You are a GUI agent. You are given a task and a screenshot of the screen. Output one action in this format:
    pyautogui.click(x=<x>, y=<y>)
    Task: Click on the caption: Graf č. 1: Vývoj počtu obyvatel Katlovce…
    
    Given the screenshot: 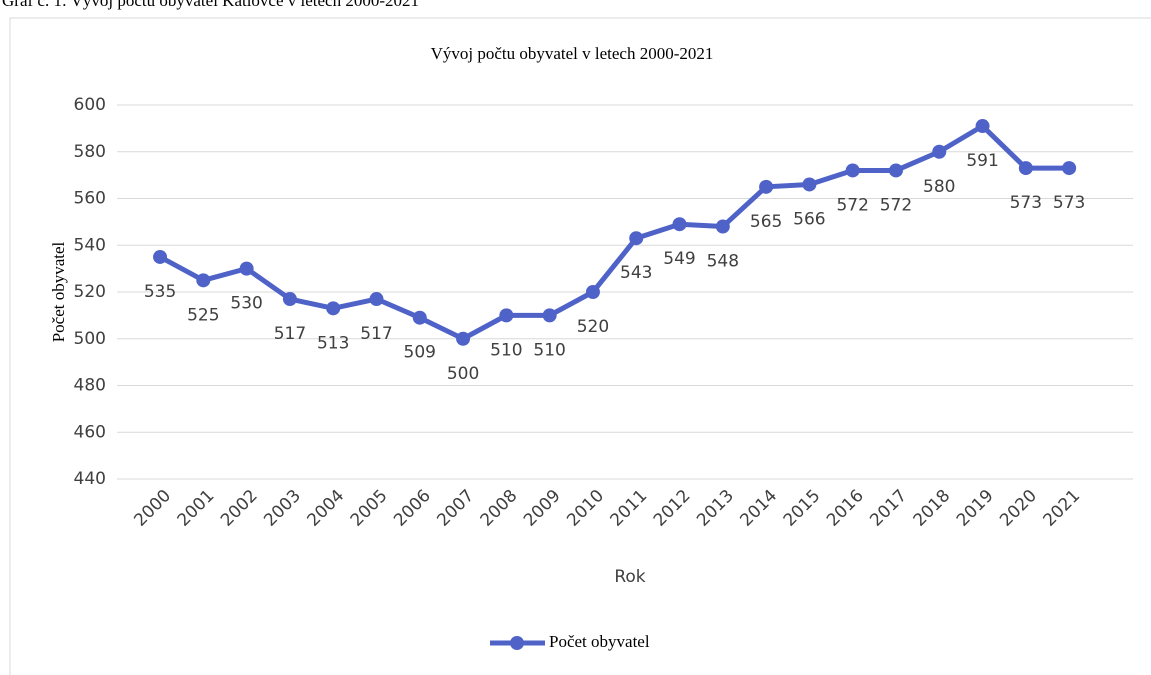 What is the action you would take?
    pyautogui.click(x=210, y=5)
    